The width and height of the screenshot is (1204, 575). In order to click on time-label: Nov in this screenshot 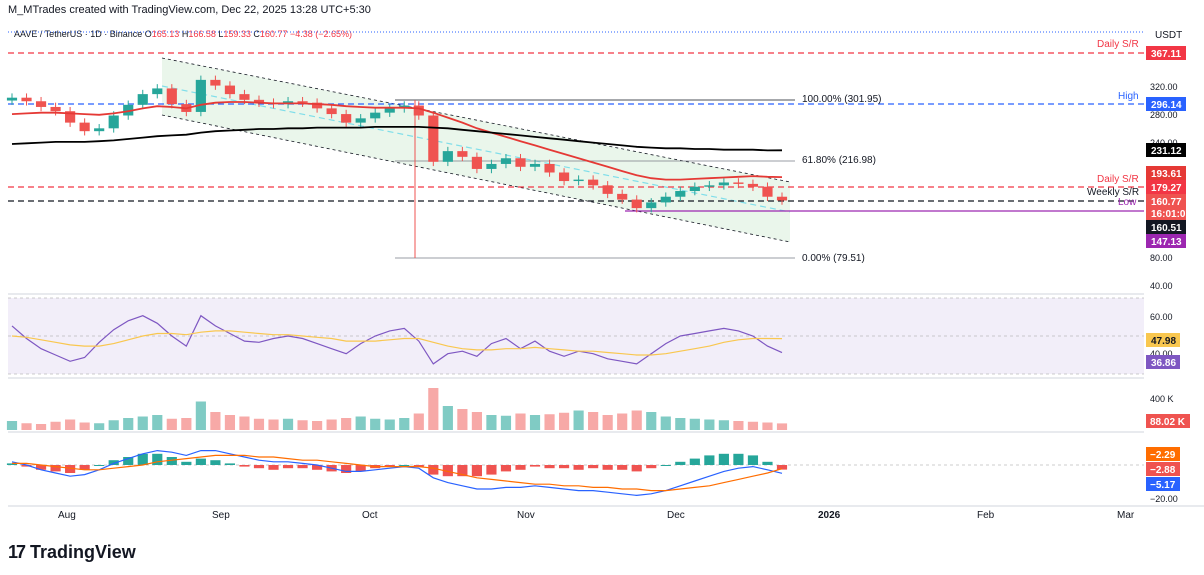, I will do `click(526, 515)`.